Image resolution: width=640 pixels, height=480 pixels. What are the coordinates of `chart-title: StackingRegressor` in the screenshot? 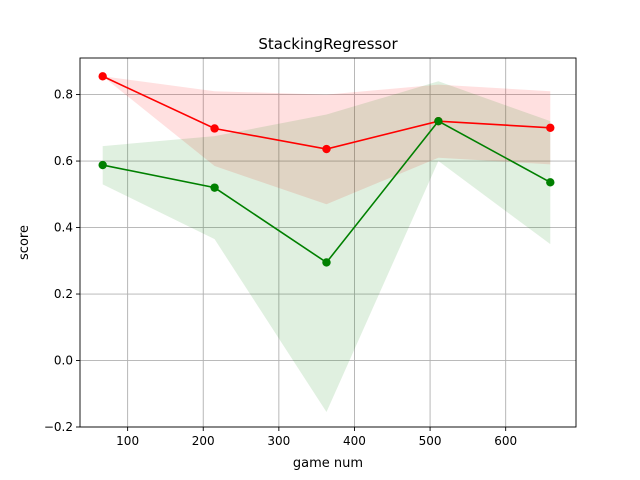 It's located at (328, 44).